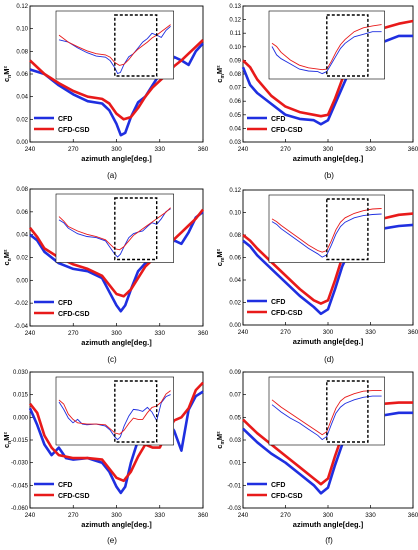 Image resolution: width=418 pixels, height=550 pixels. I want to click on y-axis-label: cnM², so click(7, 257).